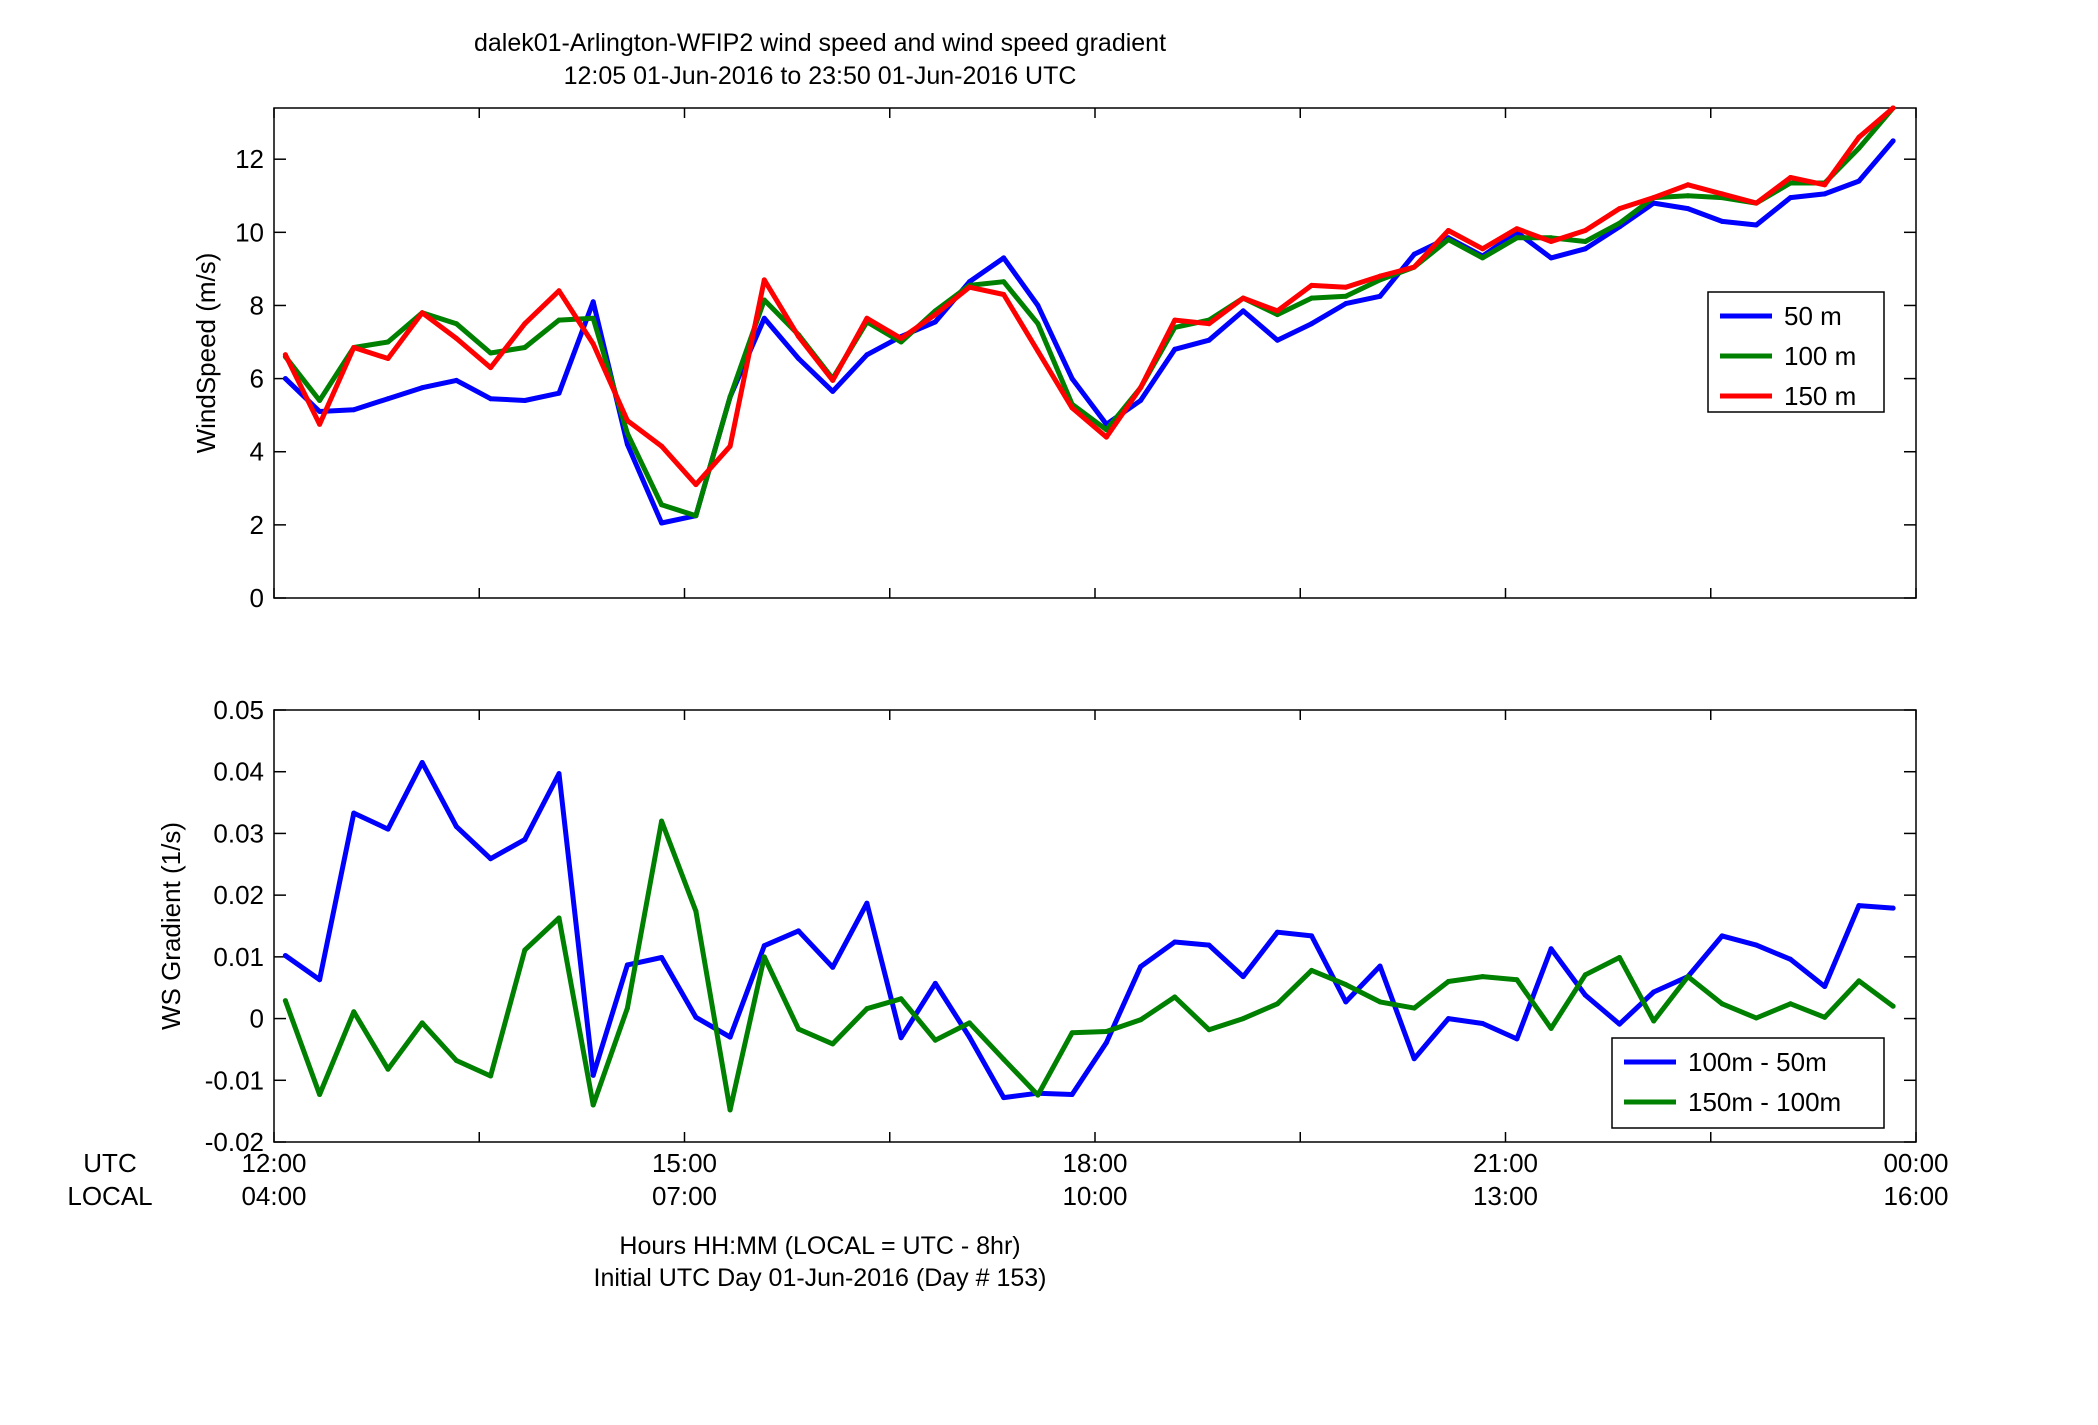 Image resolution: width=2098 pixels, height=1425 pixels. I want to click on x-axis-label-line2: Initial UTC Day 01-Jun-2016 (Day # 153), so click(820, 1278).